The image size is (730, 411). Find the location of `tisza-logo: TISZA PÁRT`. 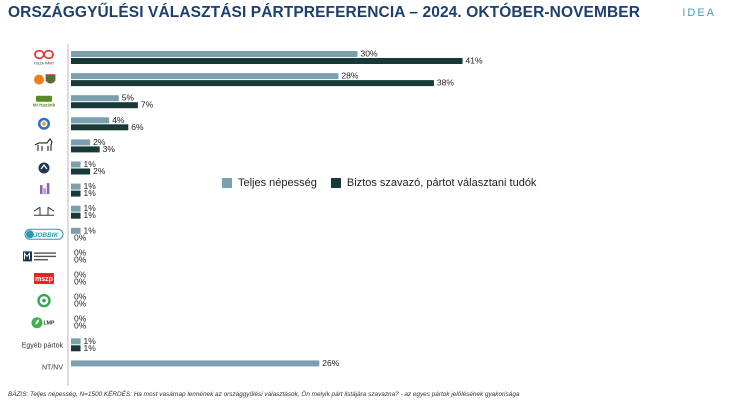

tisza-logo: TISZA PÁRT is located at coordinates (44, 57).